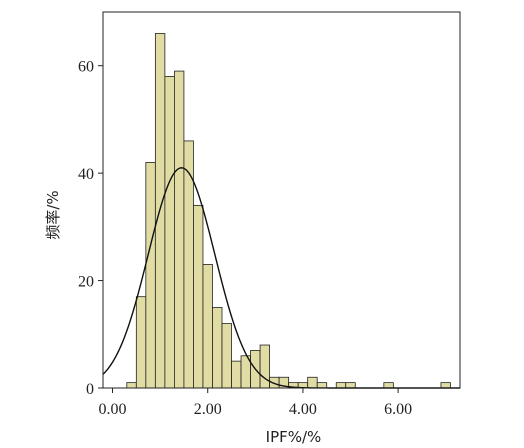 This screenshot has width=524, height=448. Describe the element at coordinates (294, 437) in the screenshot. I see `x-axis-title: IPF%/%` at that location.